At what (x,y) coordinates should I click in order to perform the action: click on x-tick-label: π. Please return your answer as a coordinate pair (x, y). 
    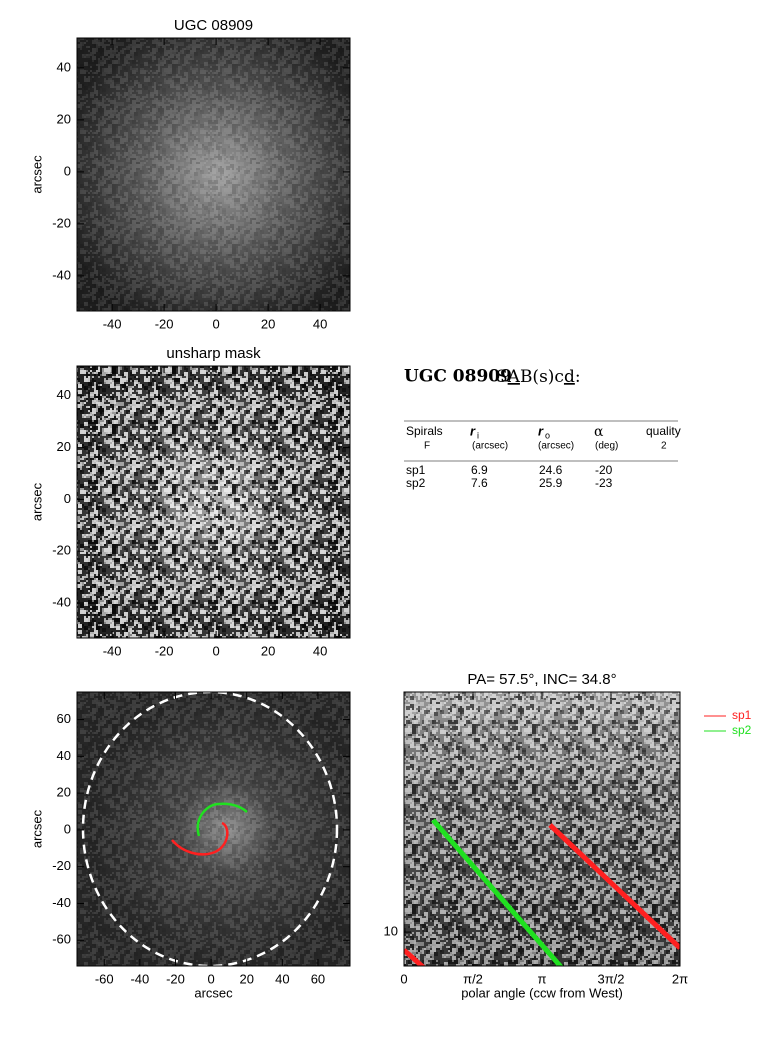
    Looking at the image, I should click on (542, 978).